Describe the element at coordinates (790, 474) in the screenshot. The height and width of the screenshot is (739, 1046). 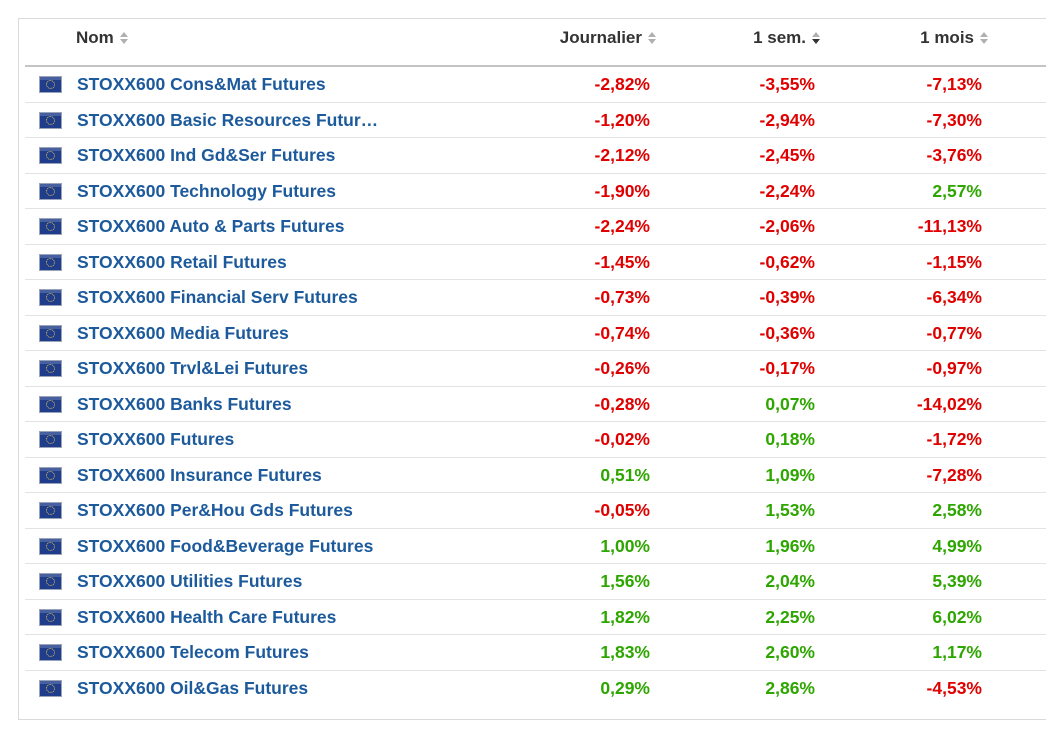
I see `week-change-value: 1,09%` at that location.